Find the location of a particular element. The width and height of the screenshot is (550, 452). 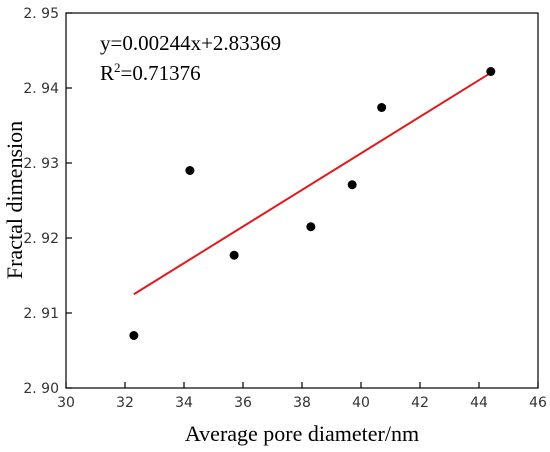

y-tick-label: 2. 93 is located at coordinates (41, 164).